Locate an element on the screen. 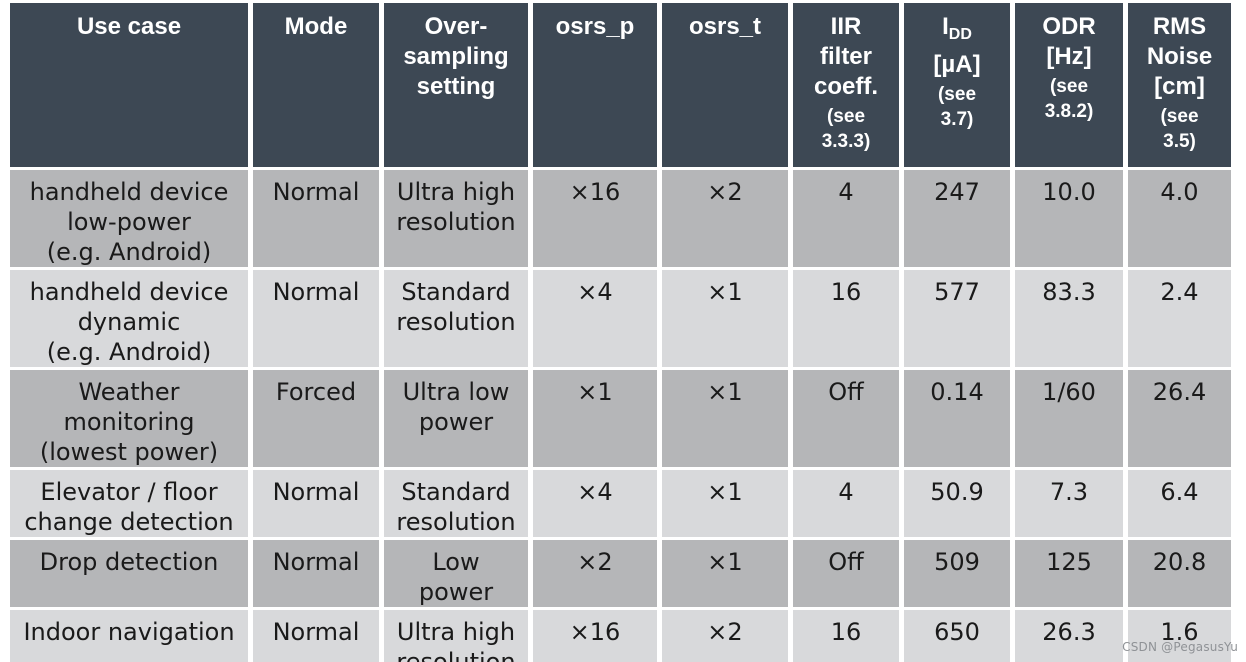 Image resolution: width=1246 pixels, height=662 pixels. cell-rms-noise: 20.8 is located at coordinates (1179, 573).